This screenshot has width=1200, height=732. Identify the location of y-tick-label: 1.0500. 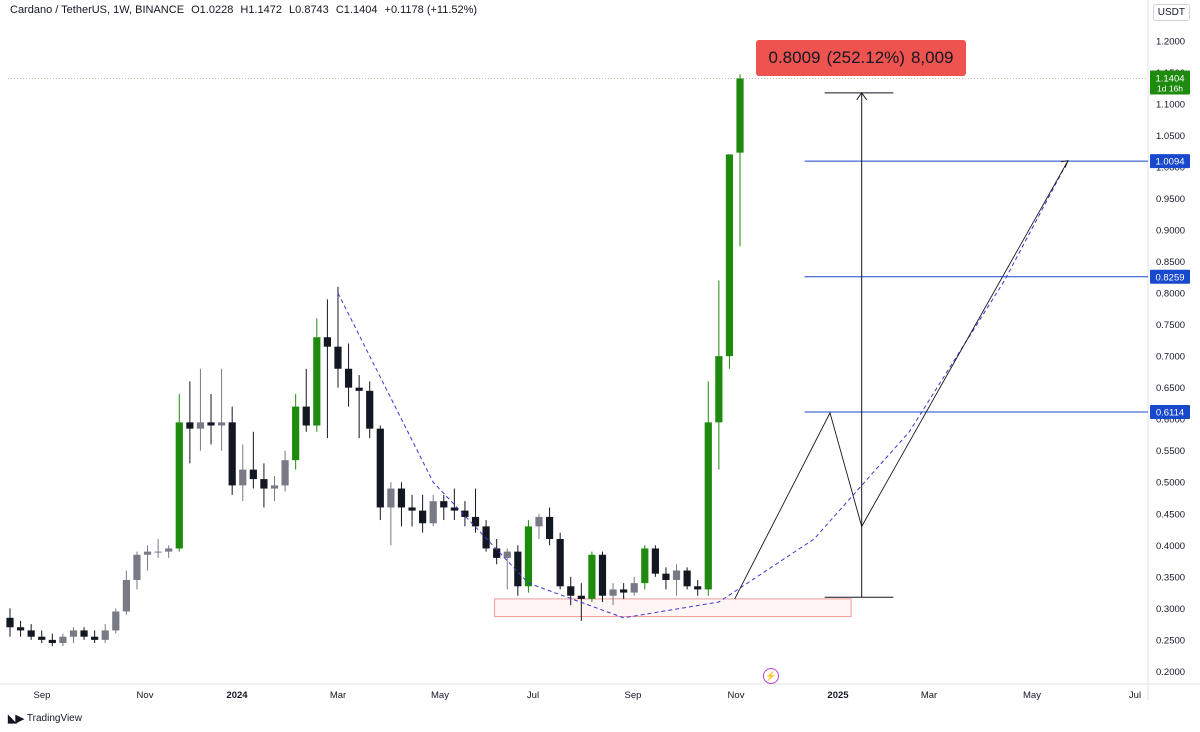
(1170, 136).